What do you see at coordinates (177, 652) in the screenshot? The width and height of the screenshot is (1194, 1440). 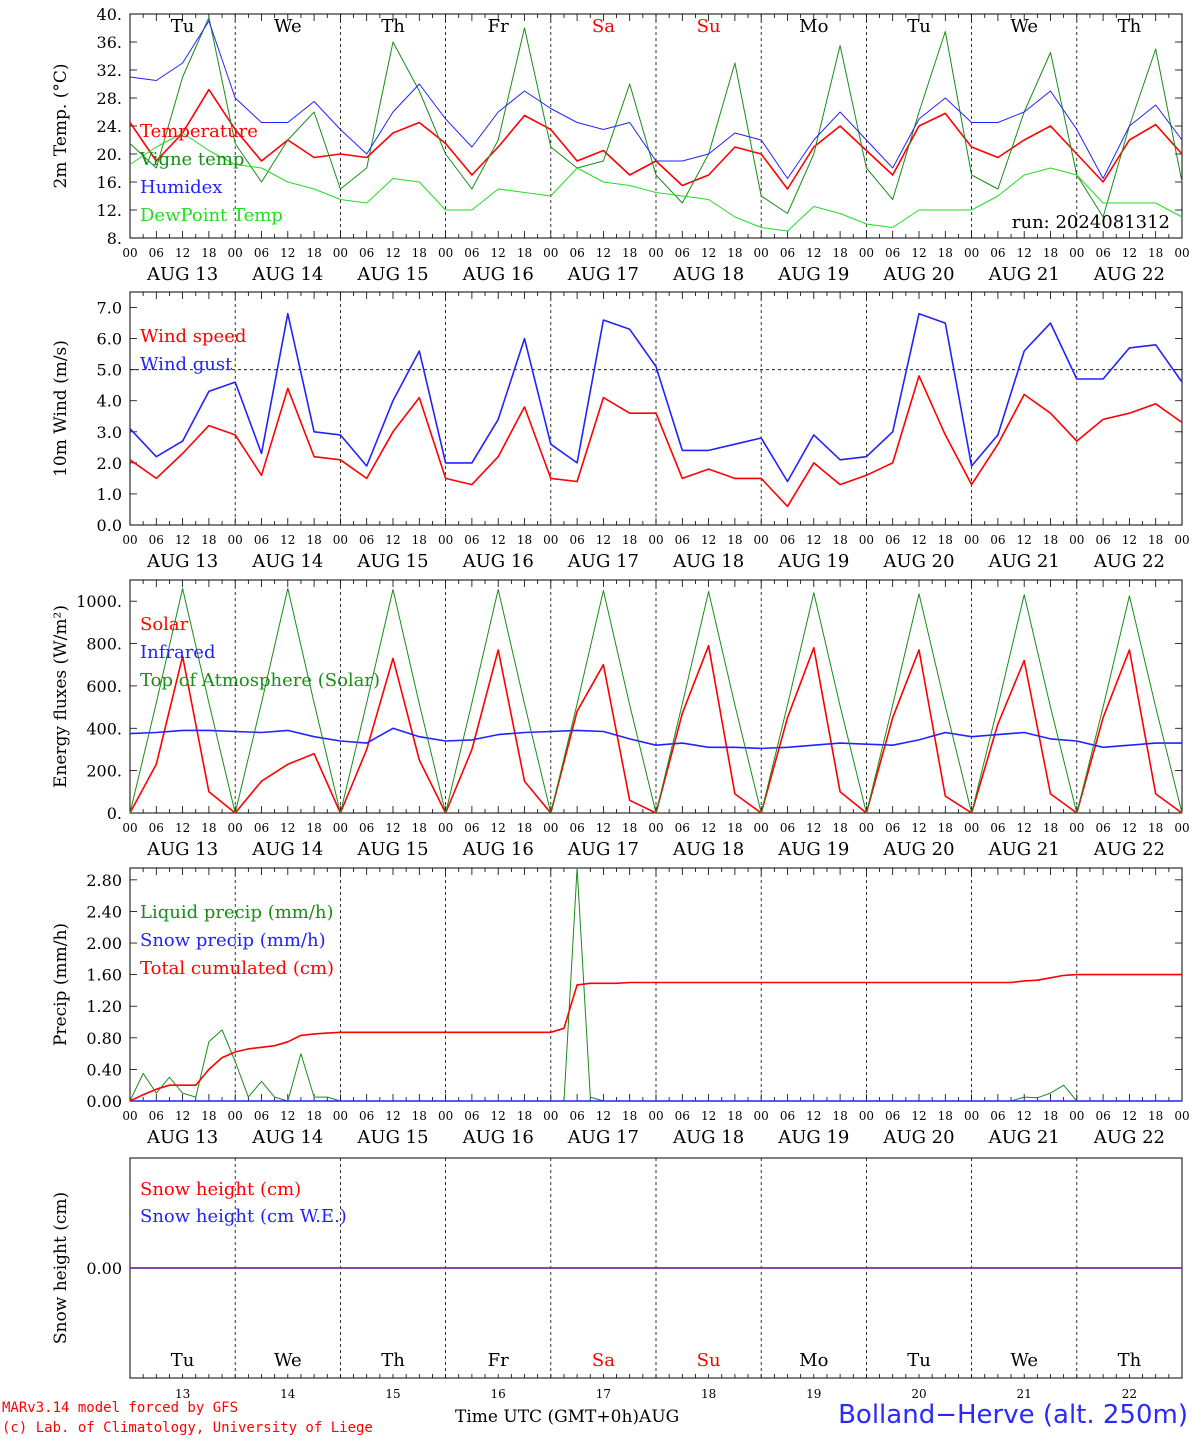 I see `legend-entry: Infrared` at bounding box center [177, 652].